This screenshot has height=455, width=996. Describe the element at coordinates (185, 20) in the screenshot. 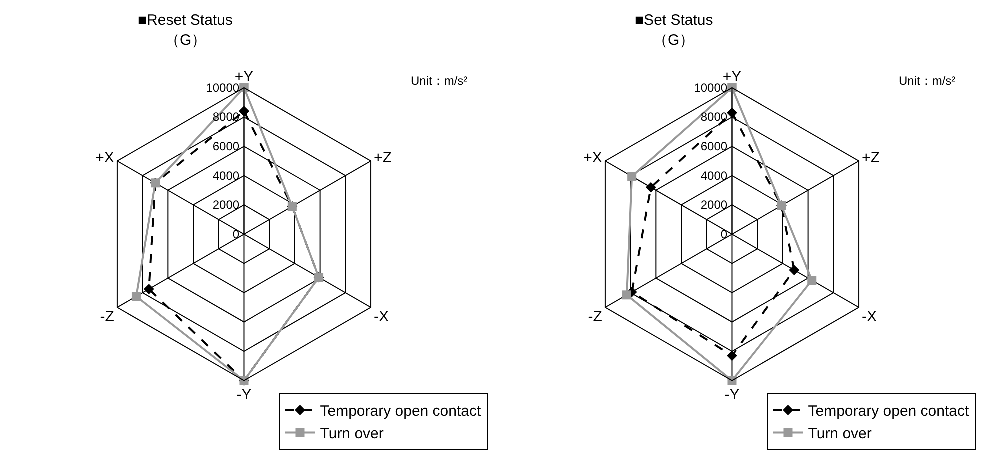

I see `chart-title: ■Reset Status` at that location.